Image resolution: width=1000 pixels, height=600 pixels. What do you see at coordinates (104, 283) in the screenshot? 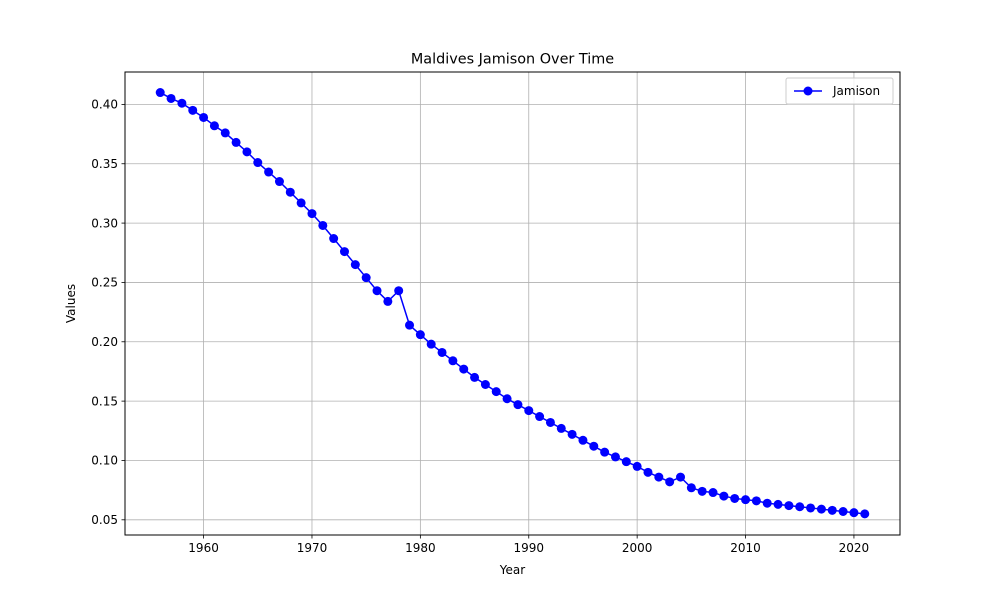
I see `y-tick-label: 0.25` at bounding box center [104, 283].